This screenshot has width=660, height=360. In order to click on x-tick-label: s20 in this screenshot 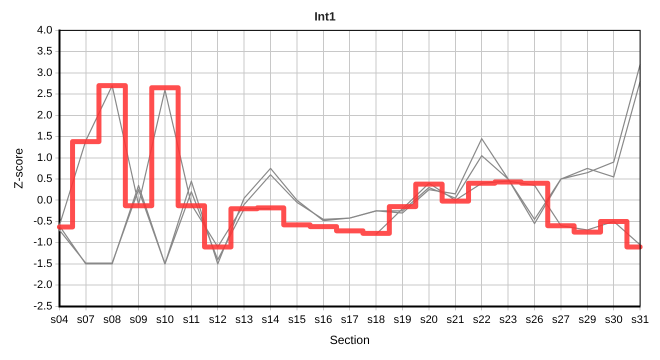, I will do `click(429, 320)`.